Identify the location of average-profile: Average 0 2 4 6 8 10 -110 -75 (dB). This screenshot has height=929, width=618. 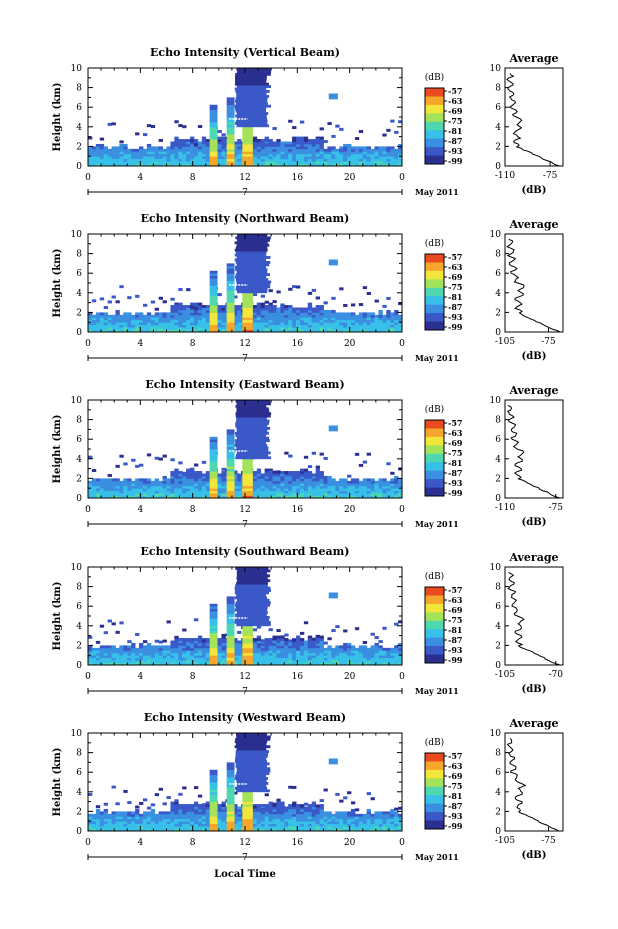
(527, 124).